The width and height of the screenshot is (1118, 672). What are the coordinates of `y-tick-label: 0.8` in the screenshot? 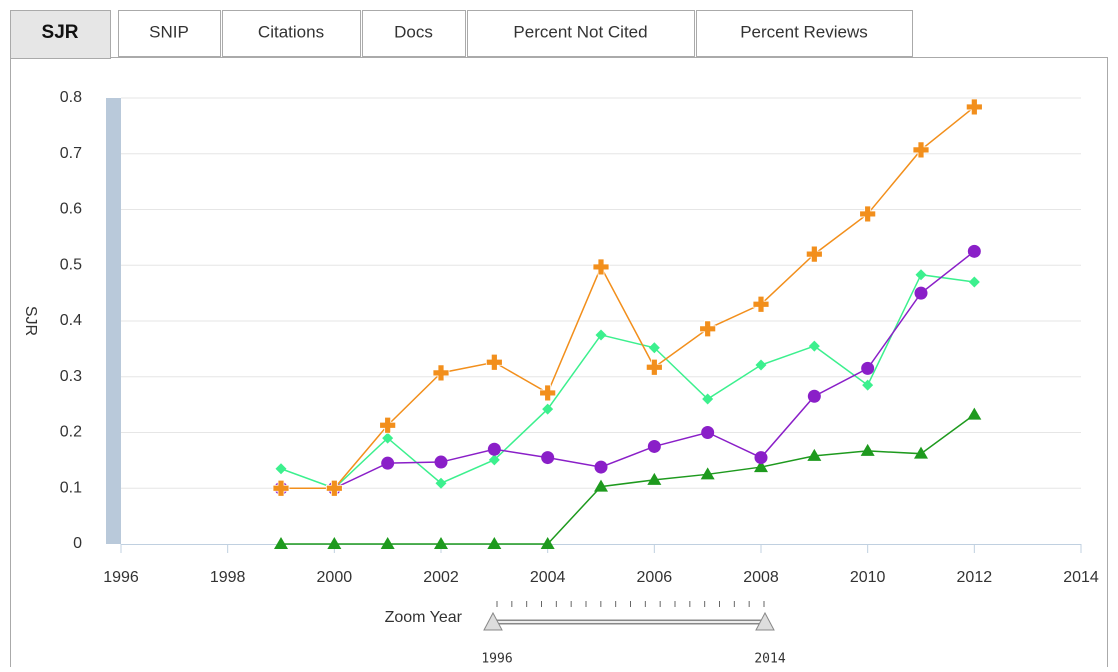 It's located at (71, 97).